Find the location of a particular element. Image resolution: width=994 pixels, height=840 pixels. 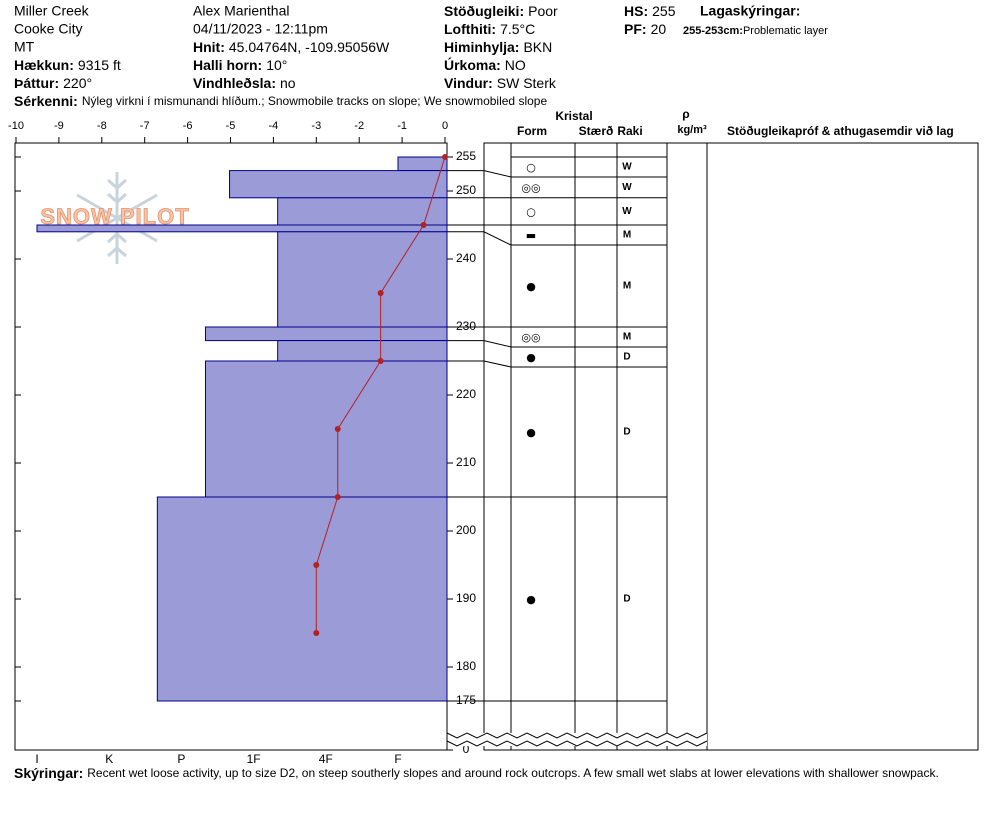

hardness-label: I is located at coordinates (36, 759).